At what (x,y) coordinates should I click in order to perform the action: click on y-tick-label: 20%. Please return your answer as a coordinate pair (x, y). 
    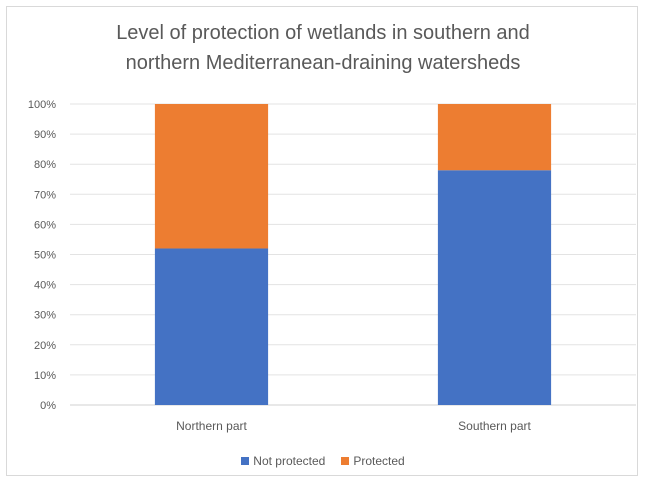
    Looking at the image, I should click on (45, 346).